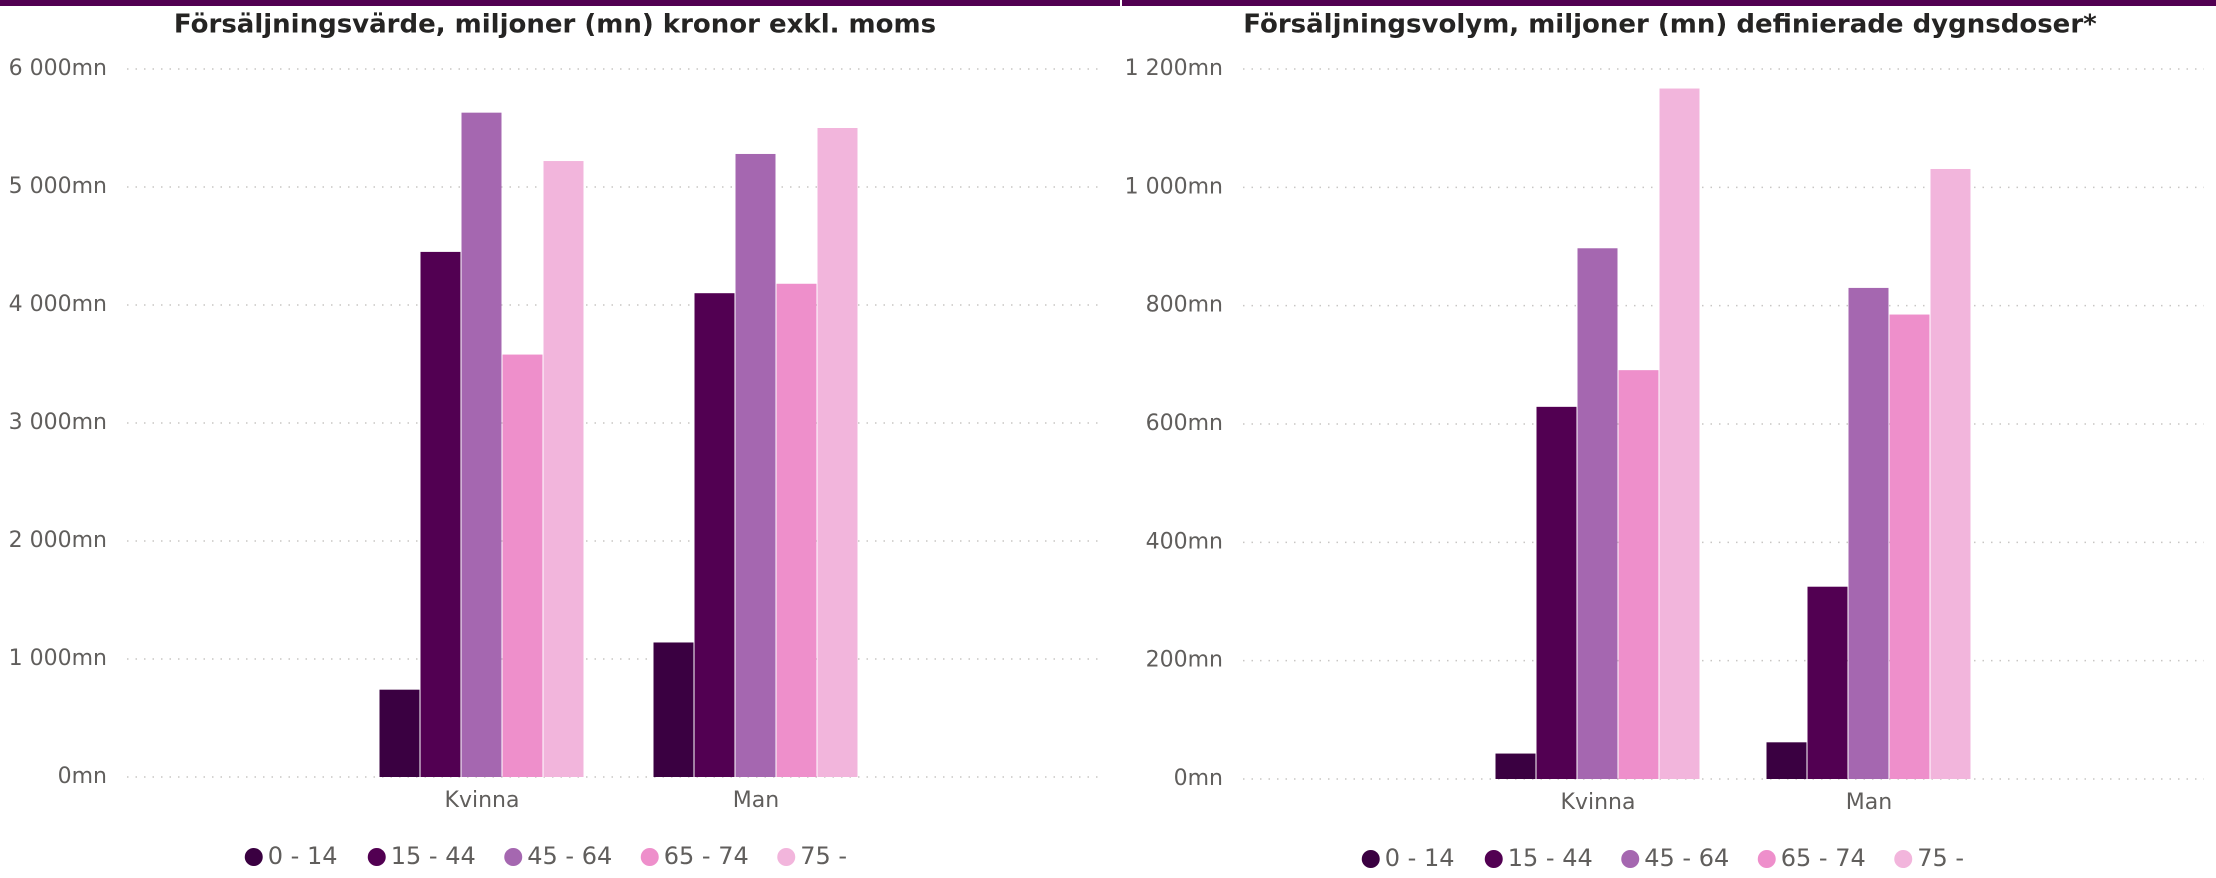 Image resolution: width=2216 pixels, height=878 pixels. I want to click on y-tick-label: 3 000mn, so click(58, 422).